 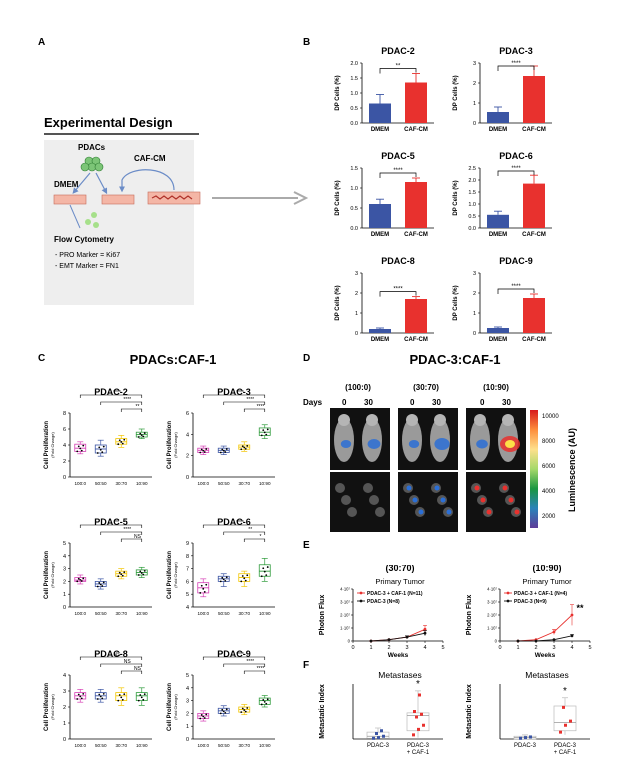 What do you see at coordinates (400, 581) in the screenshot?
I see `line-chart-title: Primary Tumor` at bounding box center [400, 581].